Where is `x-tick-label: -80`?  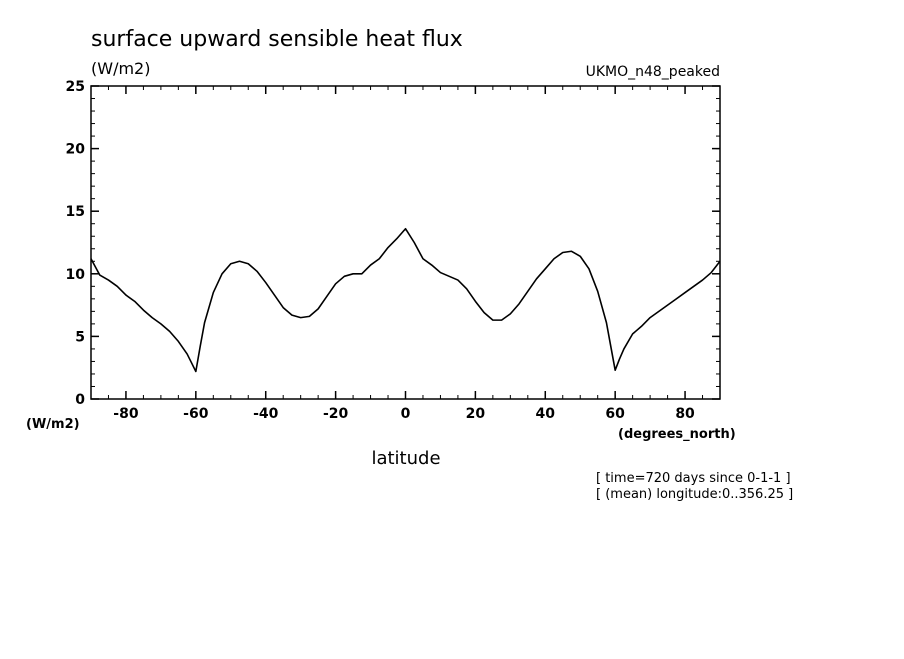
x-tick-label: -80 is located at coordinates (126, 414).